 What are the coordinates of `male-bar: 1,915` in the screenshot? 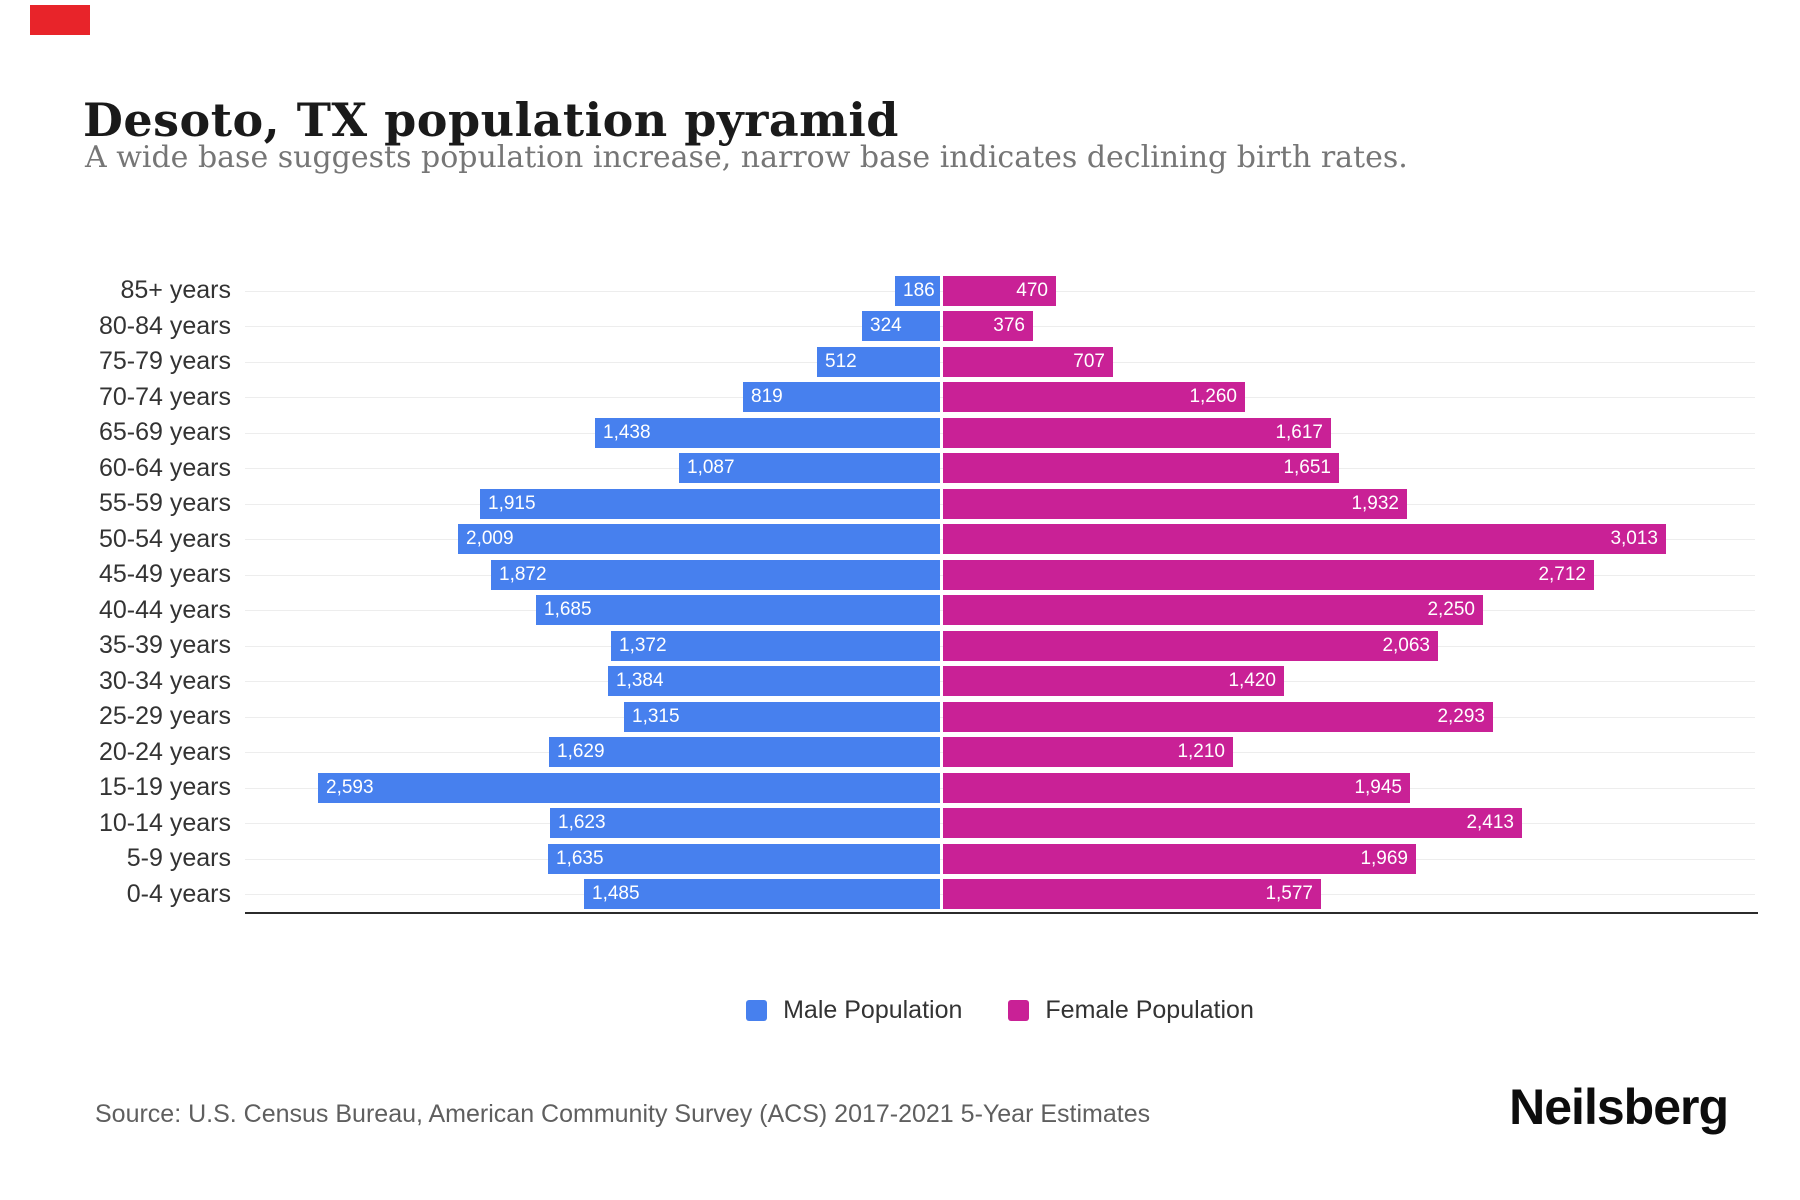 It's located at (710, 503).